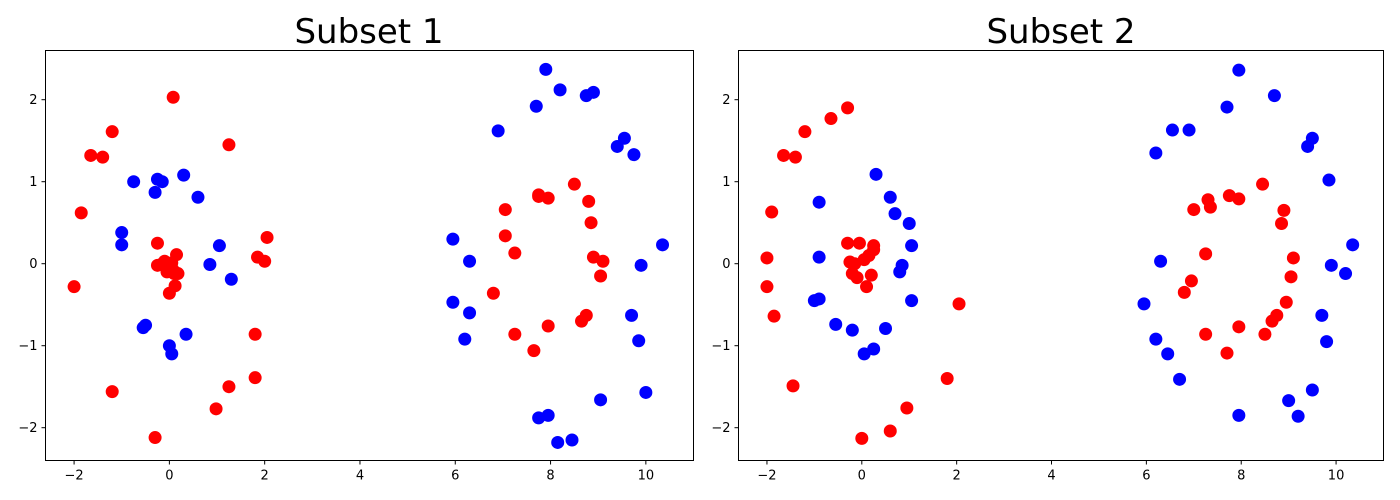 The image size is (1400, 500). What do you see at coordinates (1241, 476) in the screenshot?
I see `subset-2-x-tick-label: 8` at bounding box center [1241, 476].